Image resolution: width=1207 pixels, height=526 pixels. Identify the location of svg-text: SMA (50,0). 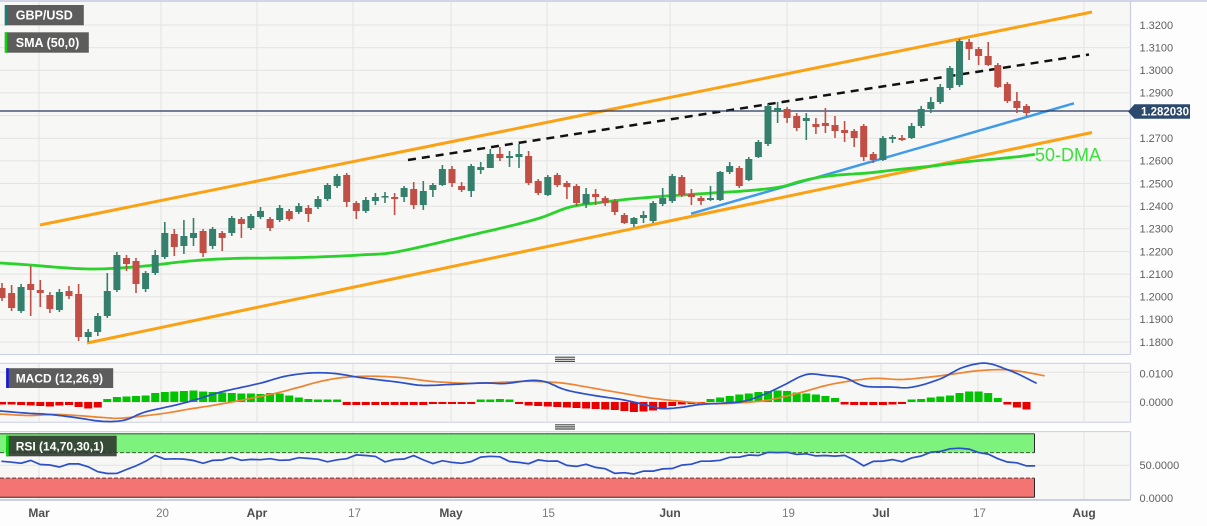
(47, 43).